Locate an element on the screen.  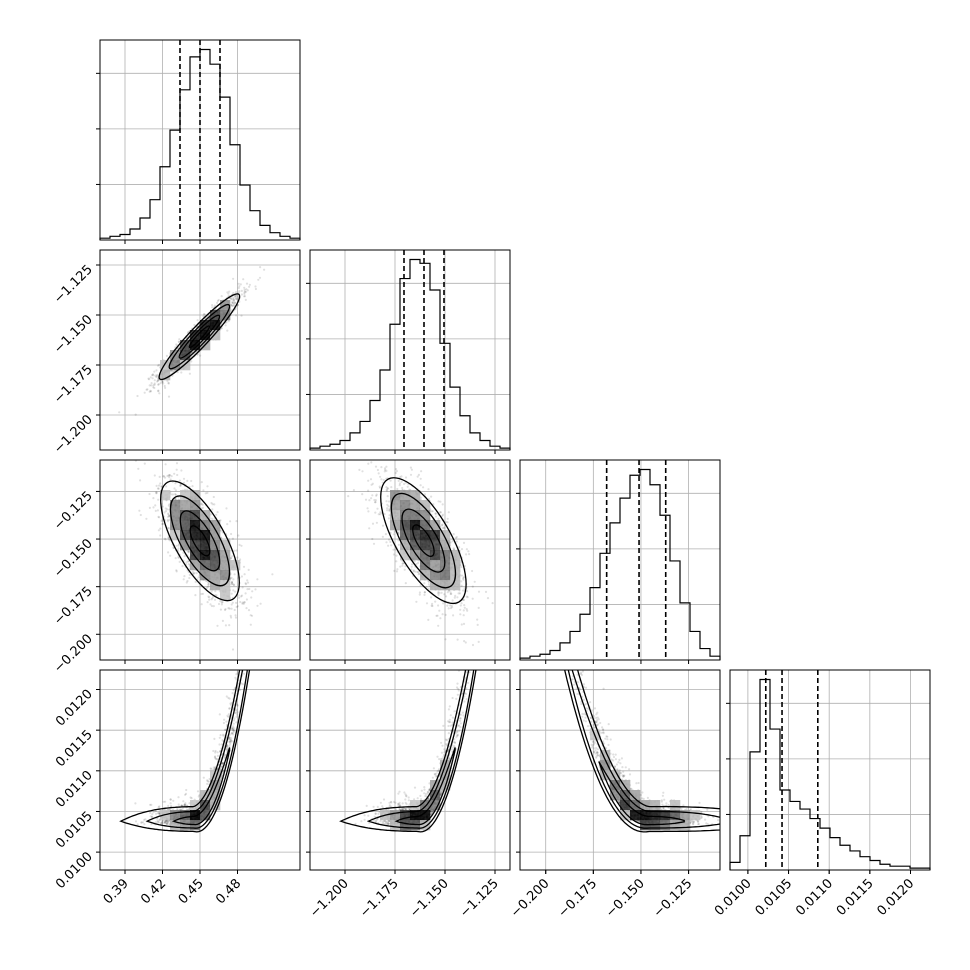
panel-frame is located at coordinates (410, 560).